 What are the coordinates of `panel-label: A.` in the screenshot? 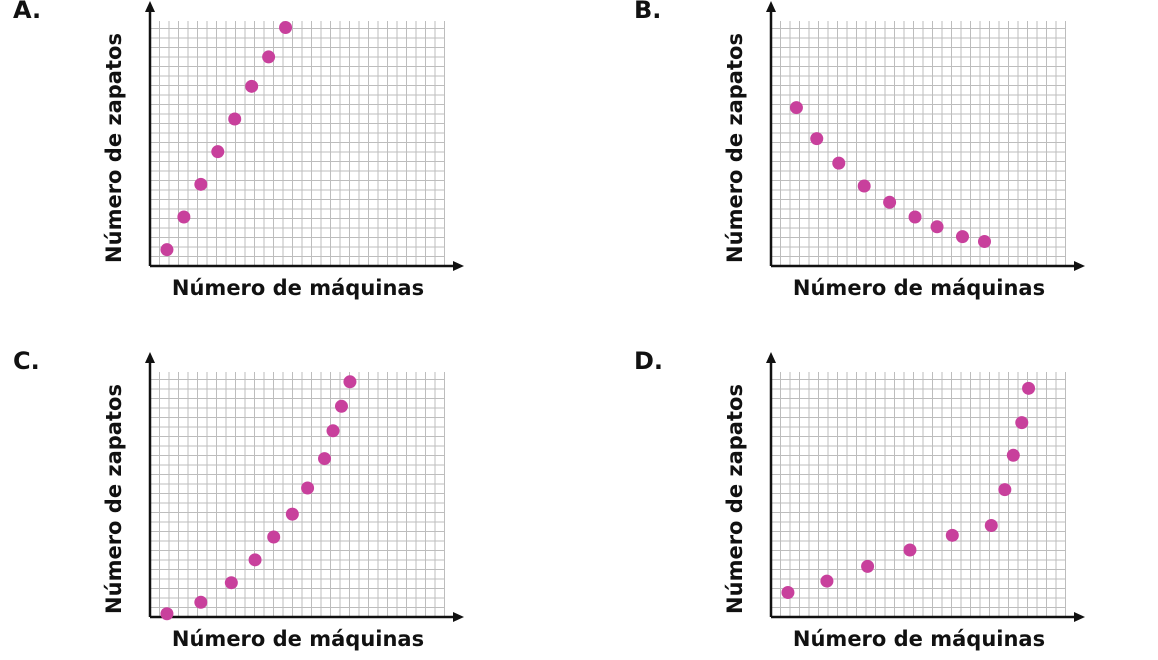 It's located at (27, 12).